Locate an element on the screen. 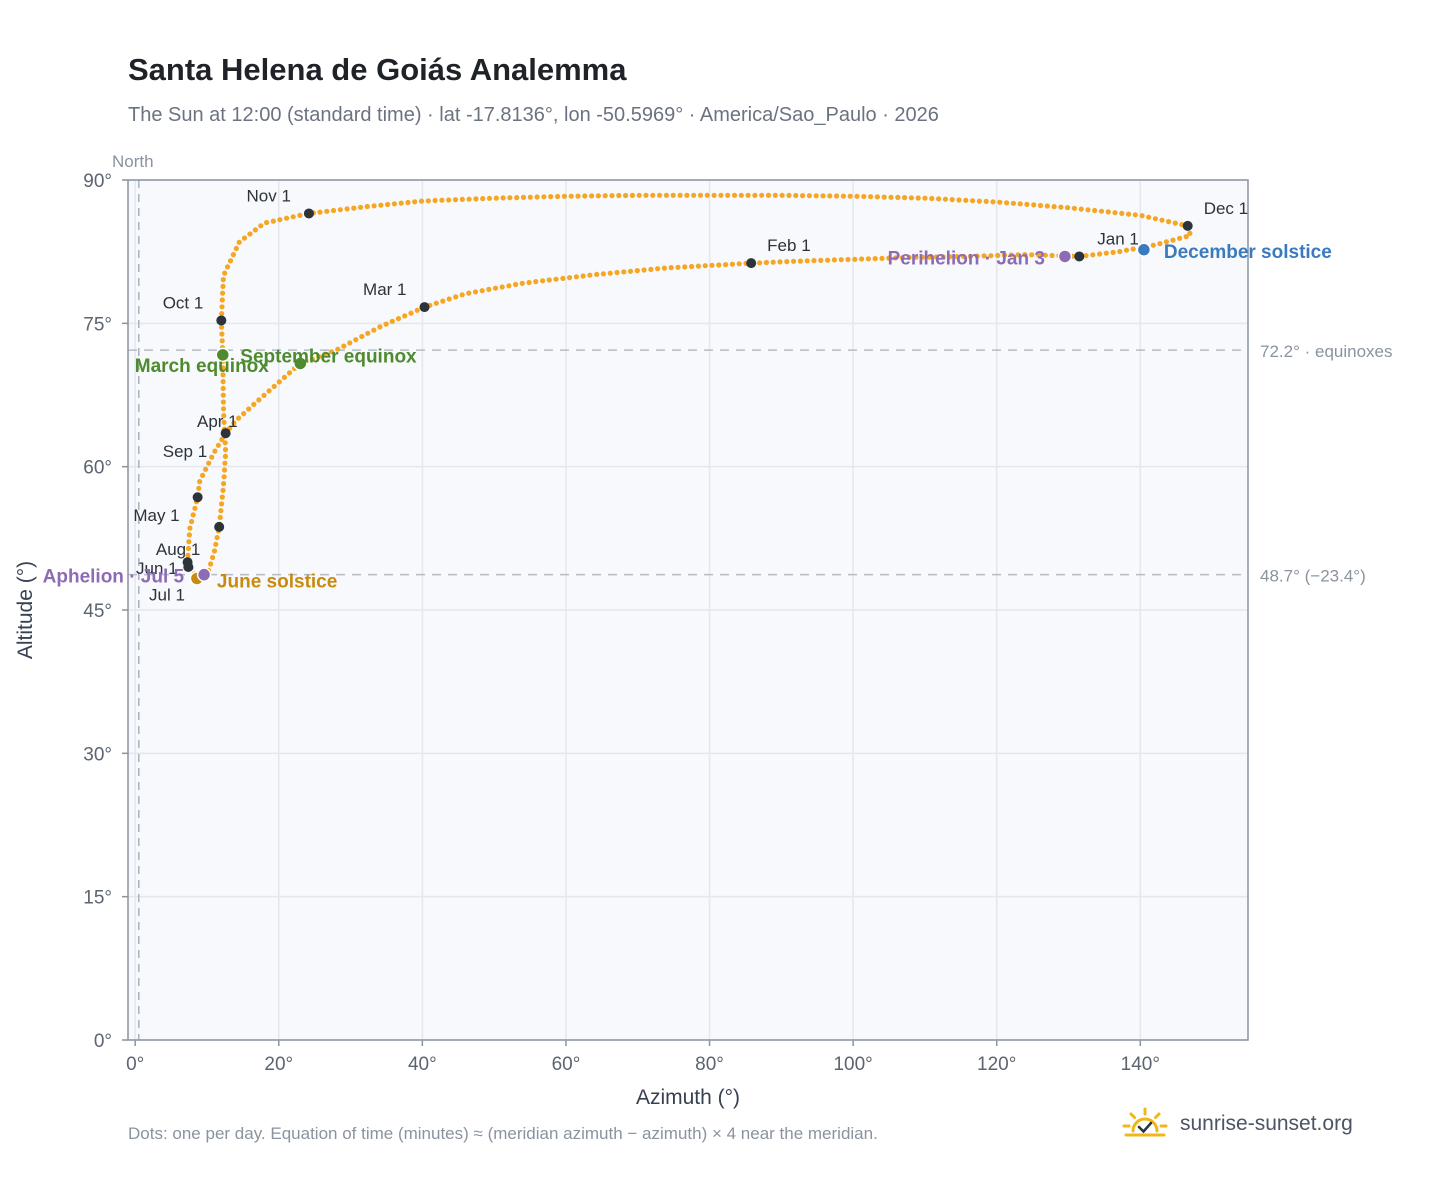 The width and height of the screenshot is (1448, 1188). chart-title: Santa Helena de Goiás Analemma is located at coordinates (377, 69).